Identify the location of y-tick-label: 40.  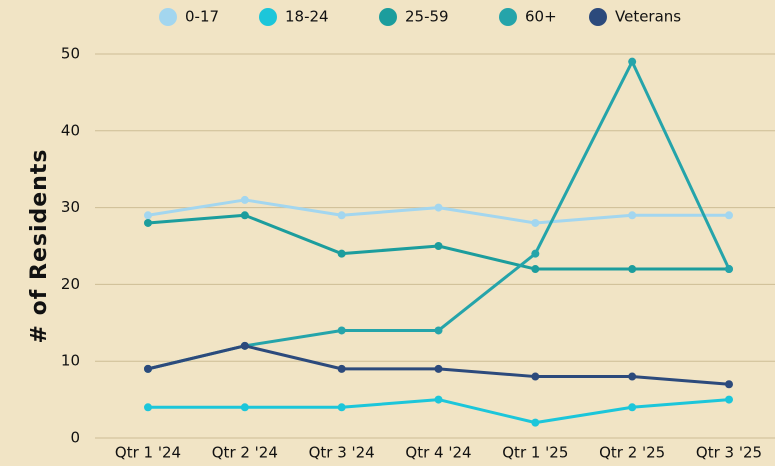
(70, 130).